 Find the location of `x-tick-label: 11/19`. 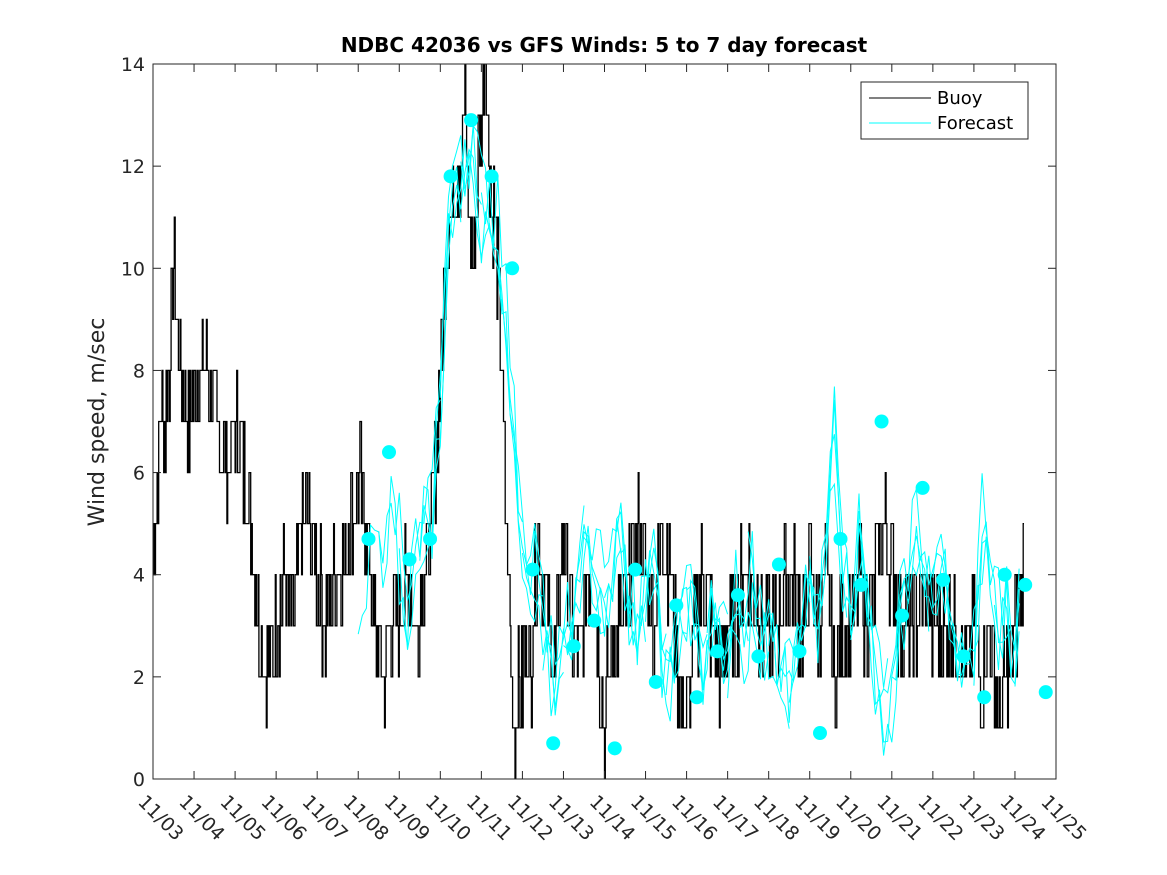

x-tick-label: 11/19 is located at coordinates (817, 818).